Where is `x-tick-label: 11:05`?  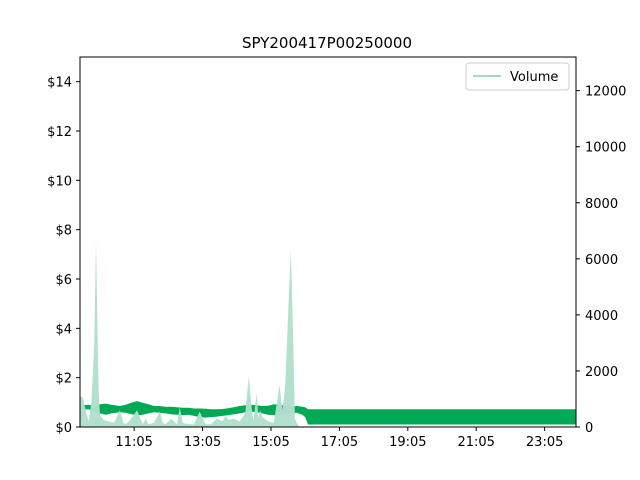 x-tick-label: 11:05 is located at coordinates (133, 442).